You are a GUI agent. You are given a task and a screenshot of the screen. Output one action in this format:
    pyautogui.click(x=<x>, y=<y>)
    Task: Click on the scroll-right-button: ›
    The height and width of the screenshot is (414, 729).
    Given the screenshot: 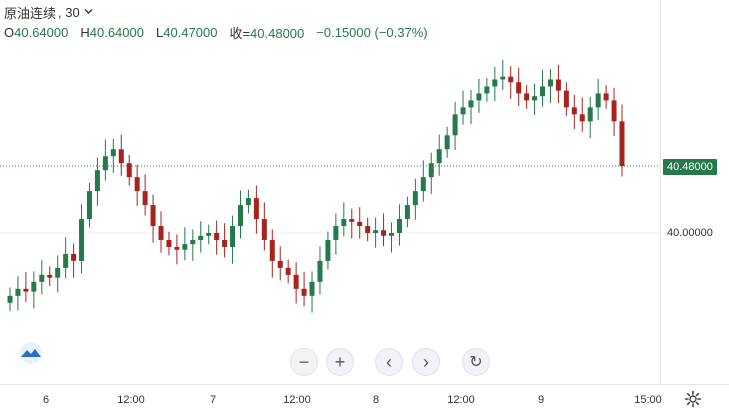 What is the action you would take?
    pyautogui.click(x=426, y=362)
    